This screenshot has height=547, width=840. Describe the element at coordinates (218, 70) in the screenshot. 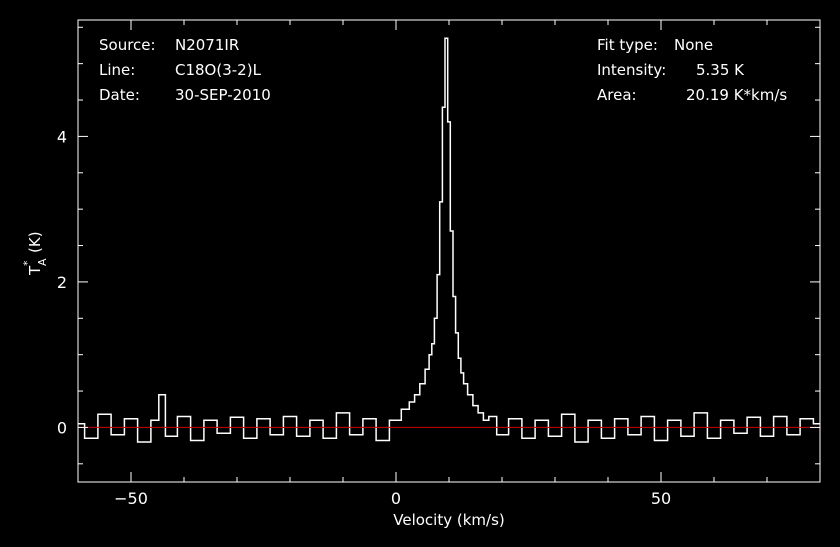

I see `line-value: C18O(3-2)L` at that location.